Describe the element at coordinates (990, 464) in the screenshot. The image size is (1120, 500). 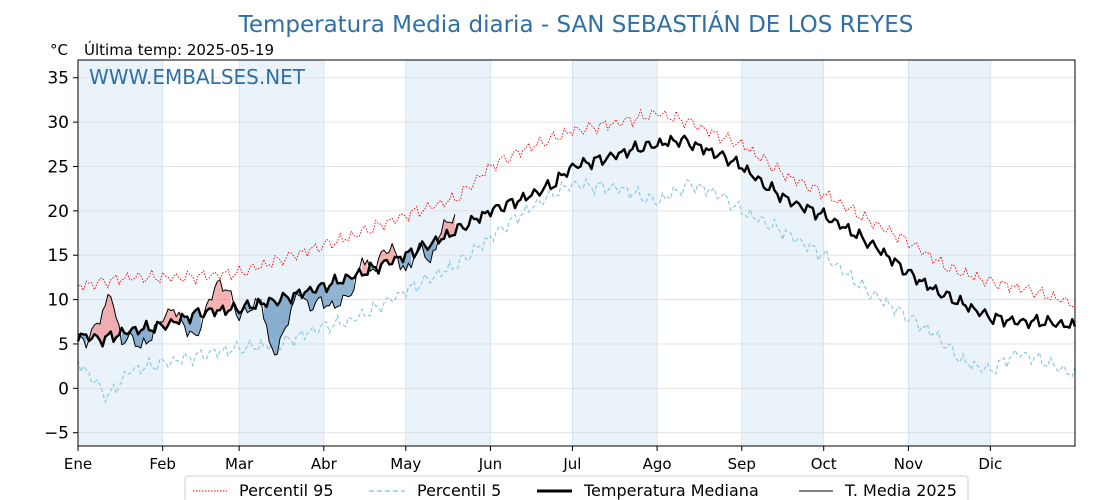
I see `x-tick-label: Dic` at that location.